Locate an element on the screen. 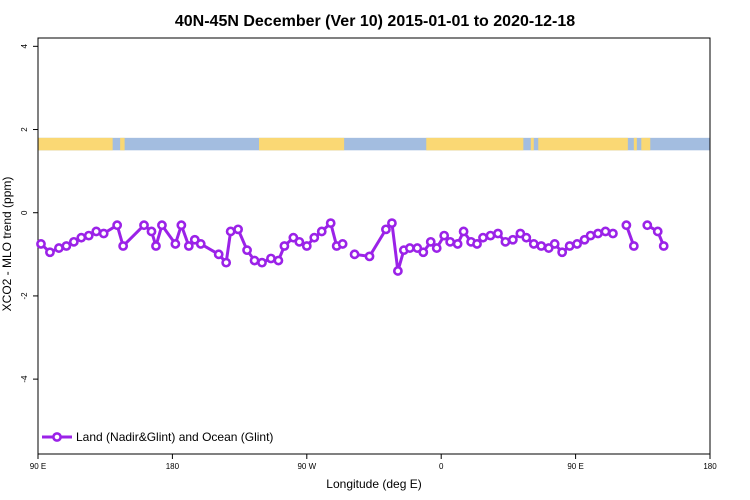 The height and width of the screenshot is (500, 750). x-tick-label: 0 is located at coordinates (441, 466).